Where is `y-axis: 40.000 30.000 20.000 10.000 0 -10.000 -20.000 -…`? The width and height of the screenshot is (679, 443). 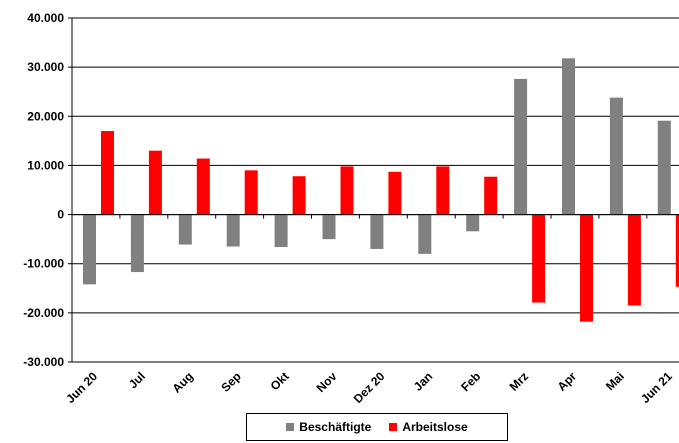
y-axis: 40.000 30.000 20.000 10.000 0 -10.000 -20.000 -… is located at coordinates (48, 190).